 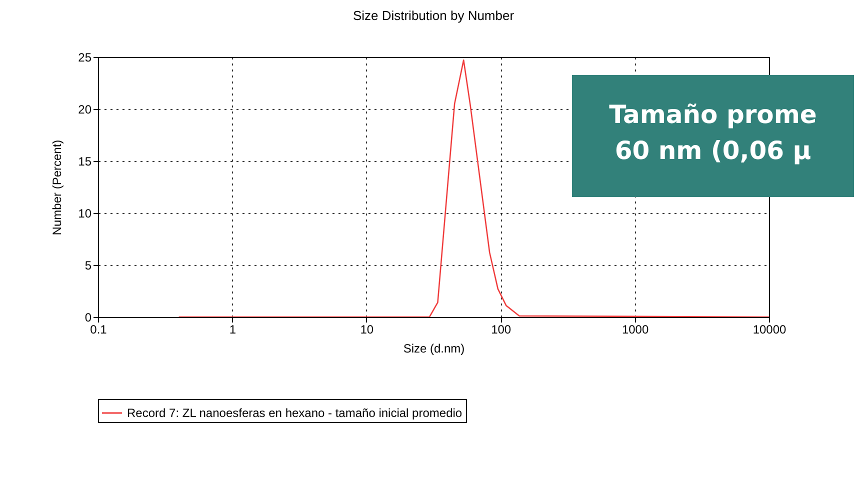 I want to click on chart-title: Size Distribution by Number, so click(x=433, y=15).